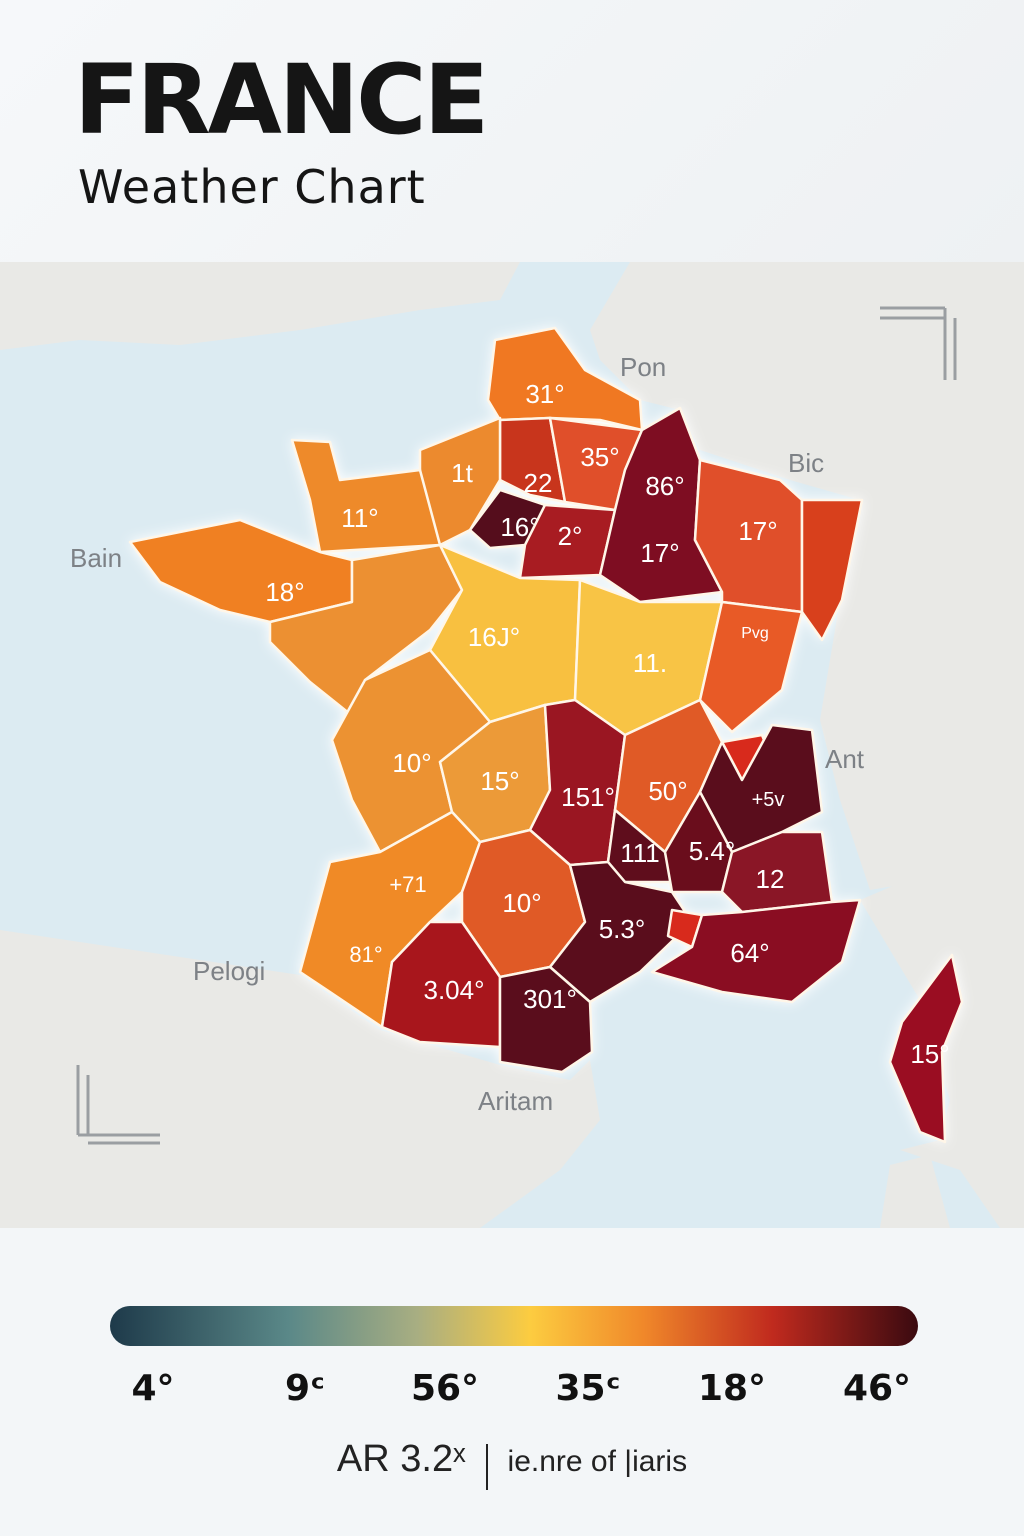 The image size is (1024, 1536). What do you see at coordinates (453, 990) in the screenshot?
I see `svg-text: 3.04°` at bounding box center [453, 990].